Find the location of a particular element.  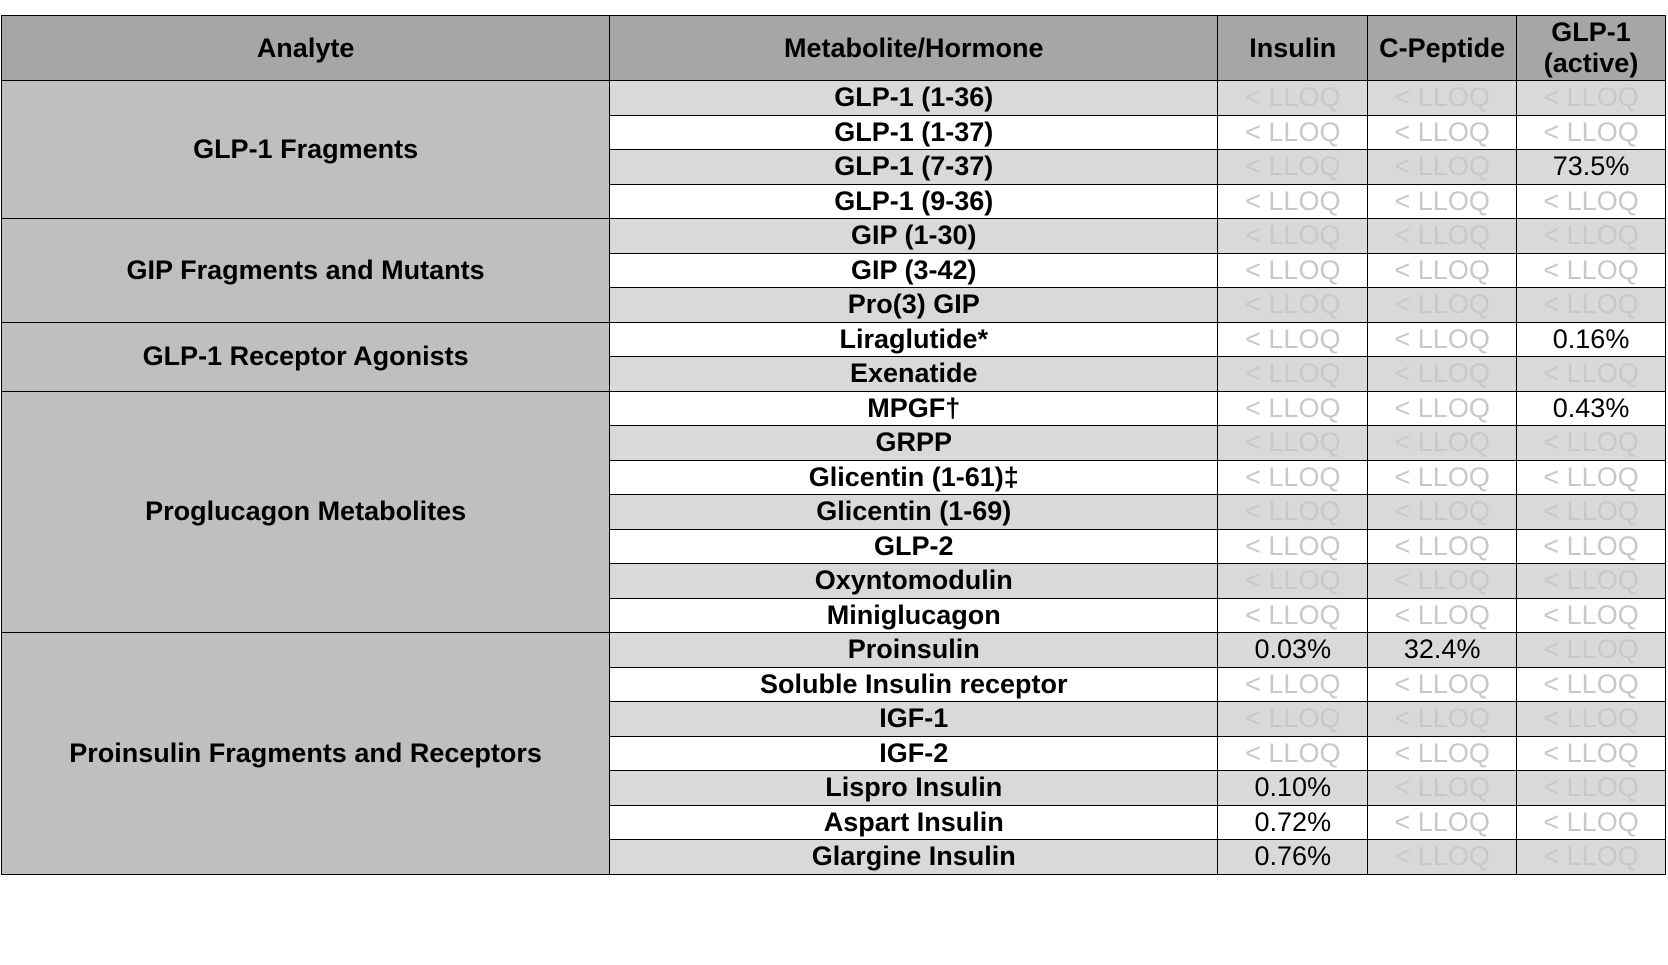

insulin-value-cell: 0.03% is located at coordinates (1293, 650).